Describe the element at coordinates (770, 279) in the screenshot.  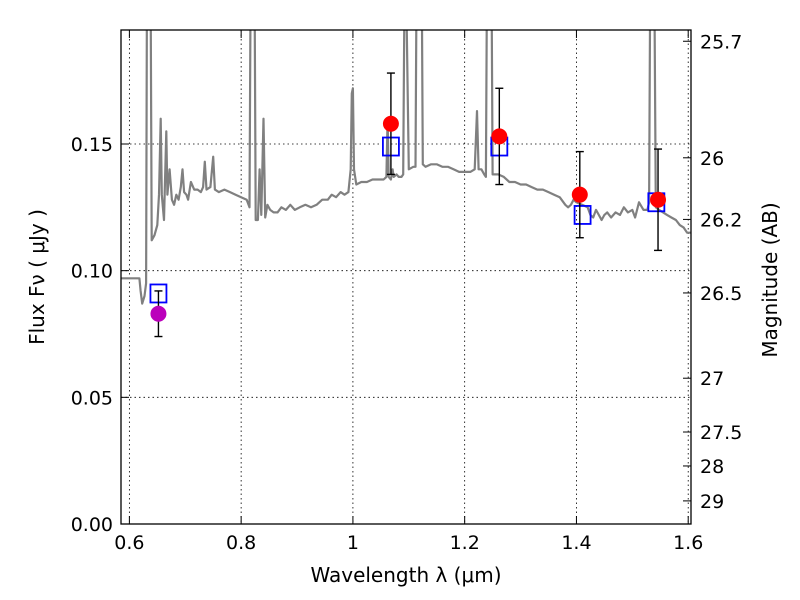
I see `right-axis-label: Magnitude (AB)` at that location.